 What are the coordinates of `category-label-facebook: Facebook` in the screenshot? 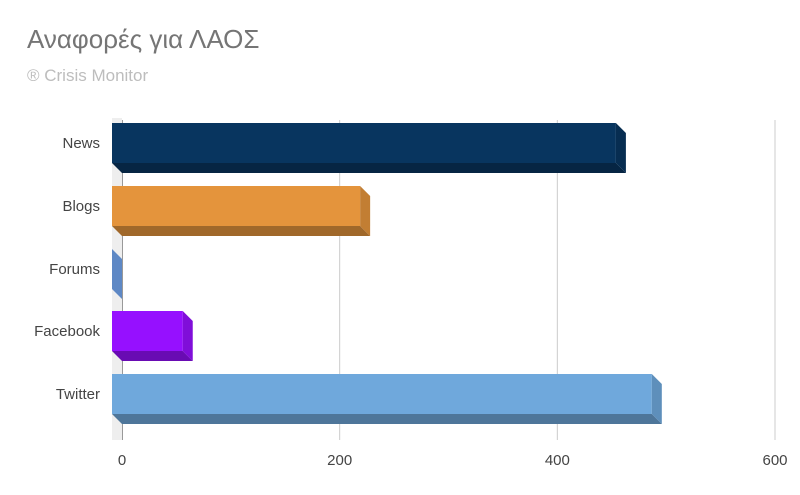 It's located at (67, 331).